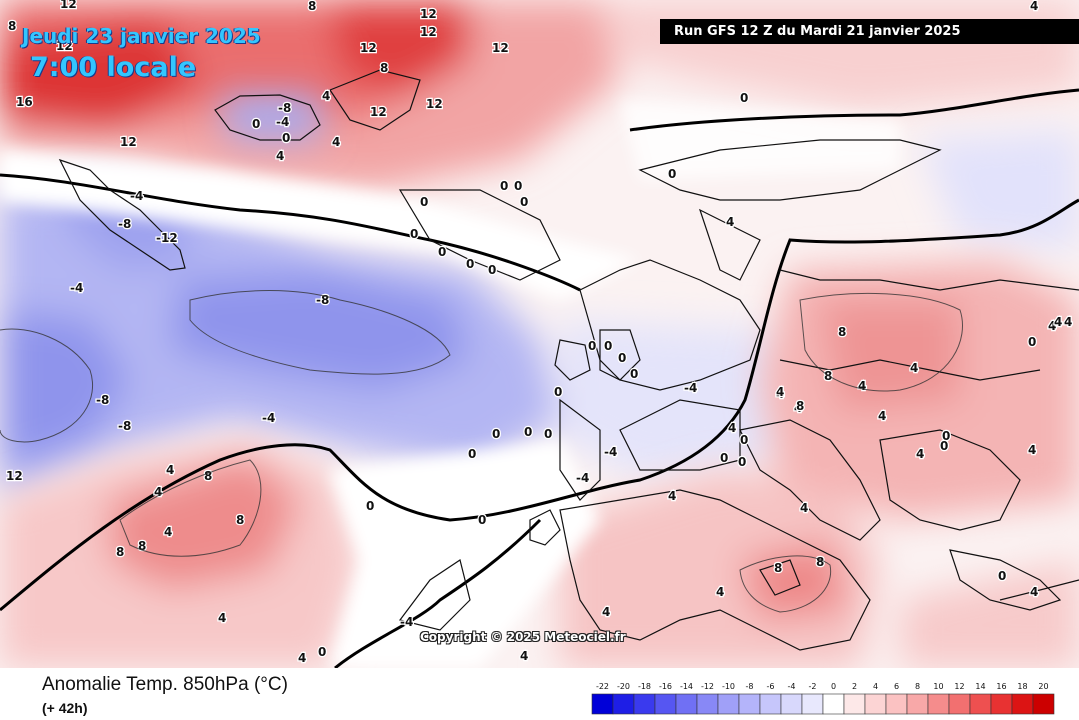 This screenshot has height=720, width=1079. What do you see at coordinates (980, 686) in the screenshot?
I see `legend-tick-label: 14` at bounding box center [980, 686].